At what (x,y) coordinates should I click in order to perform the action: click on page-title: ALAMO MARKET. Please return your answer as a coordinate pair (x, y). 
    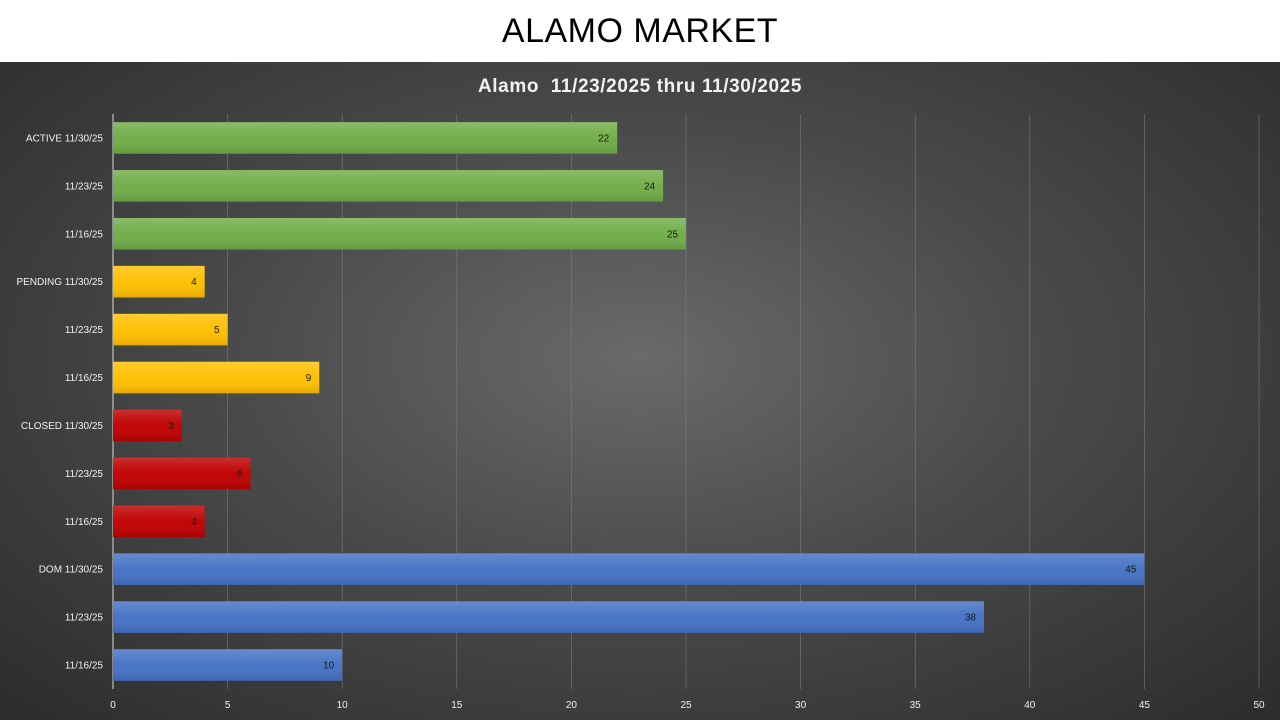
    Looking at the image, I should click on (640, 30).